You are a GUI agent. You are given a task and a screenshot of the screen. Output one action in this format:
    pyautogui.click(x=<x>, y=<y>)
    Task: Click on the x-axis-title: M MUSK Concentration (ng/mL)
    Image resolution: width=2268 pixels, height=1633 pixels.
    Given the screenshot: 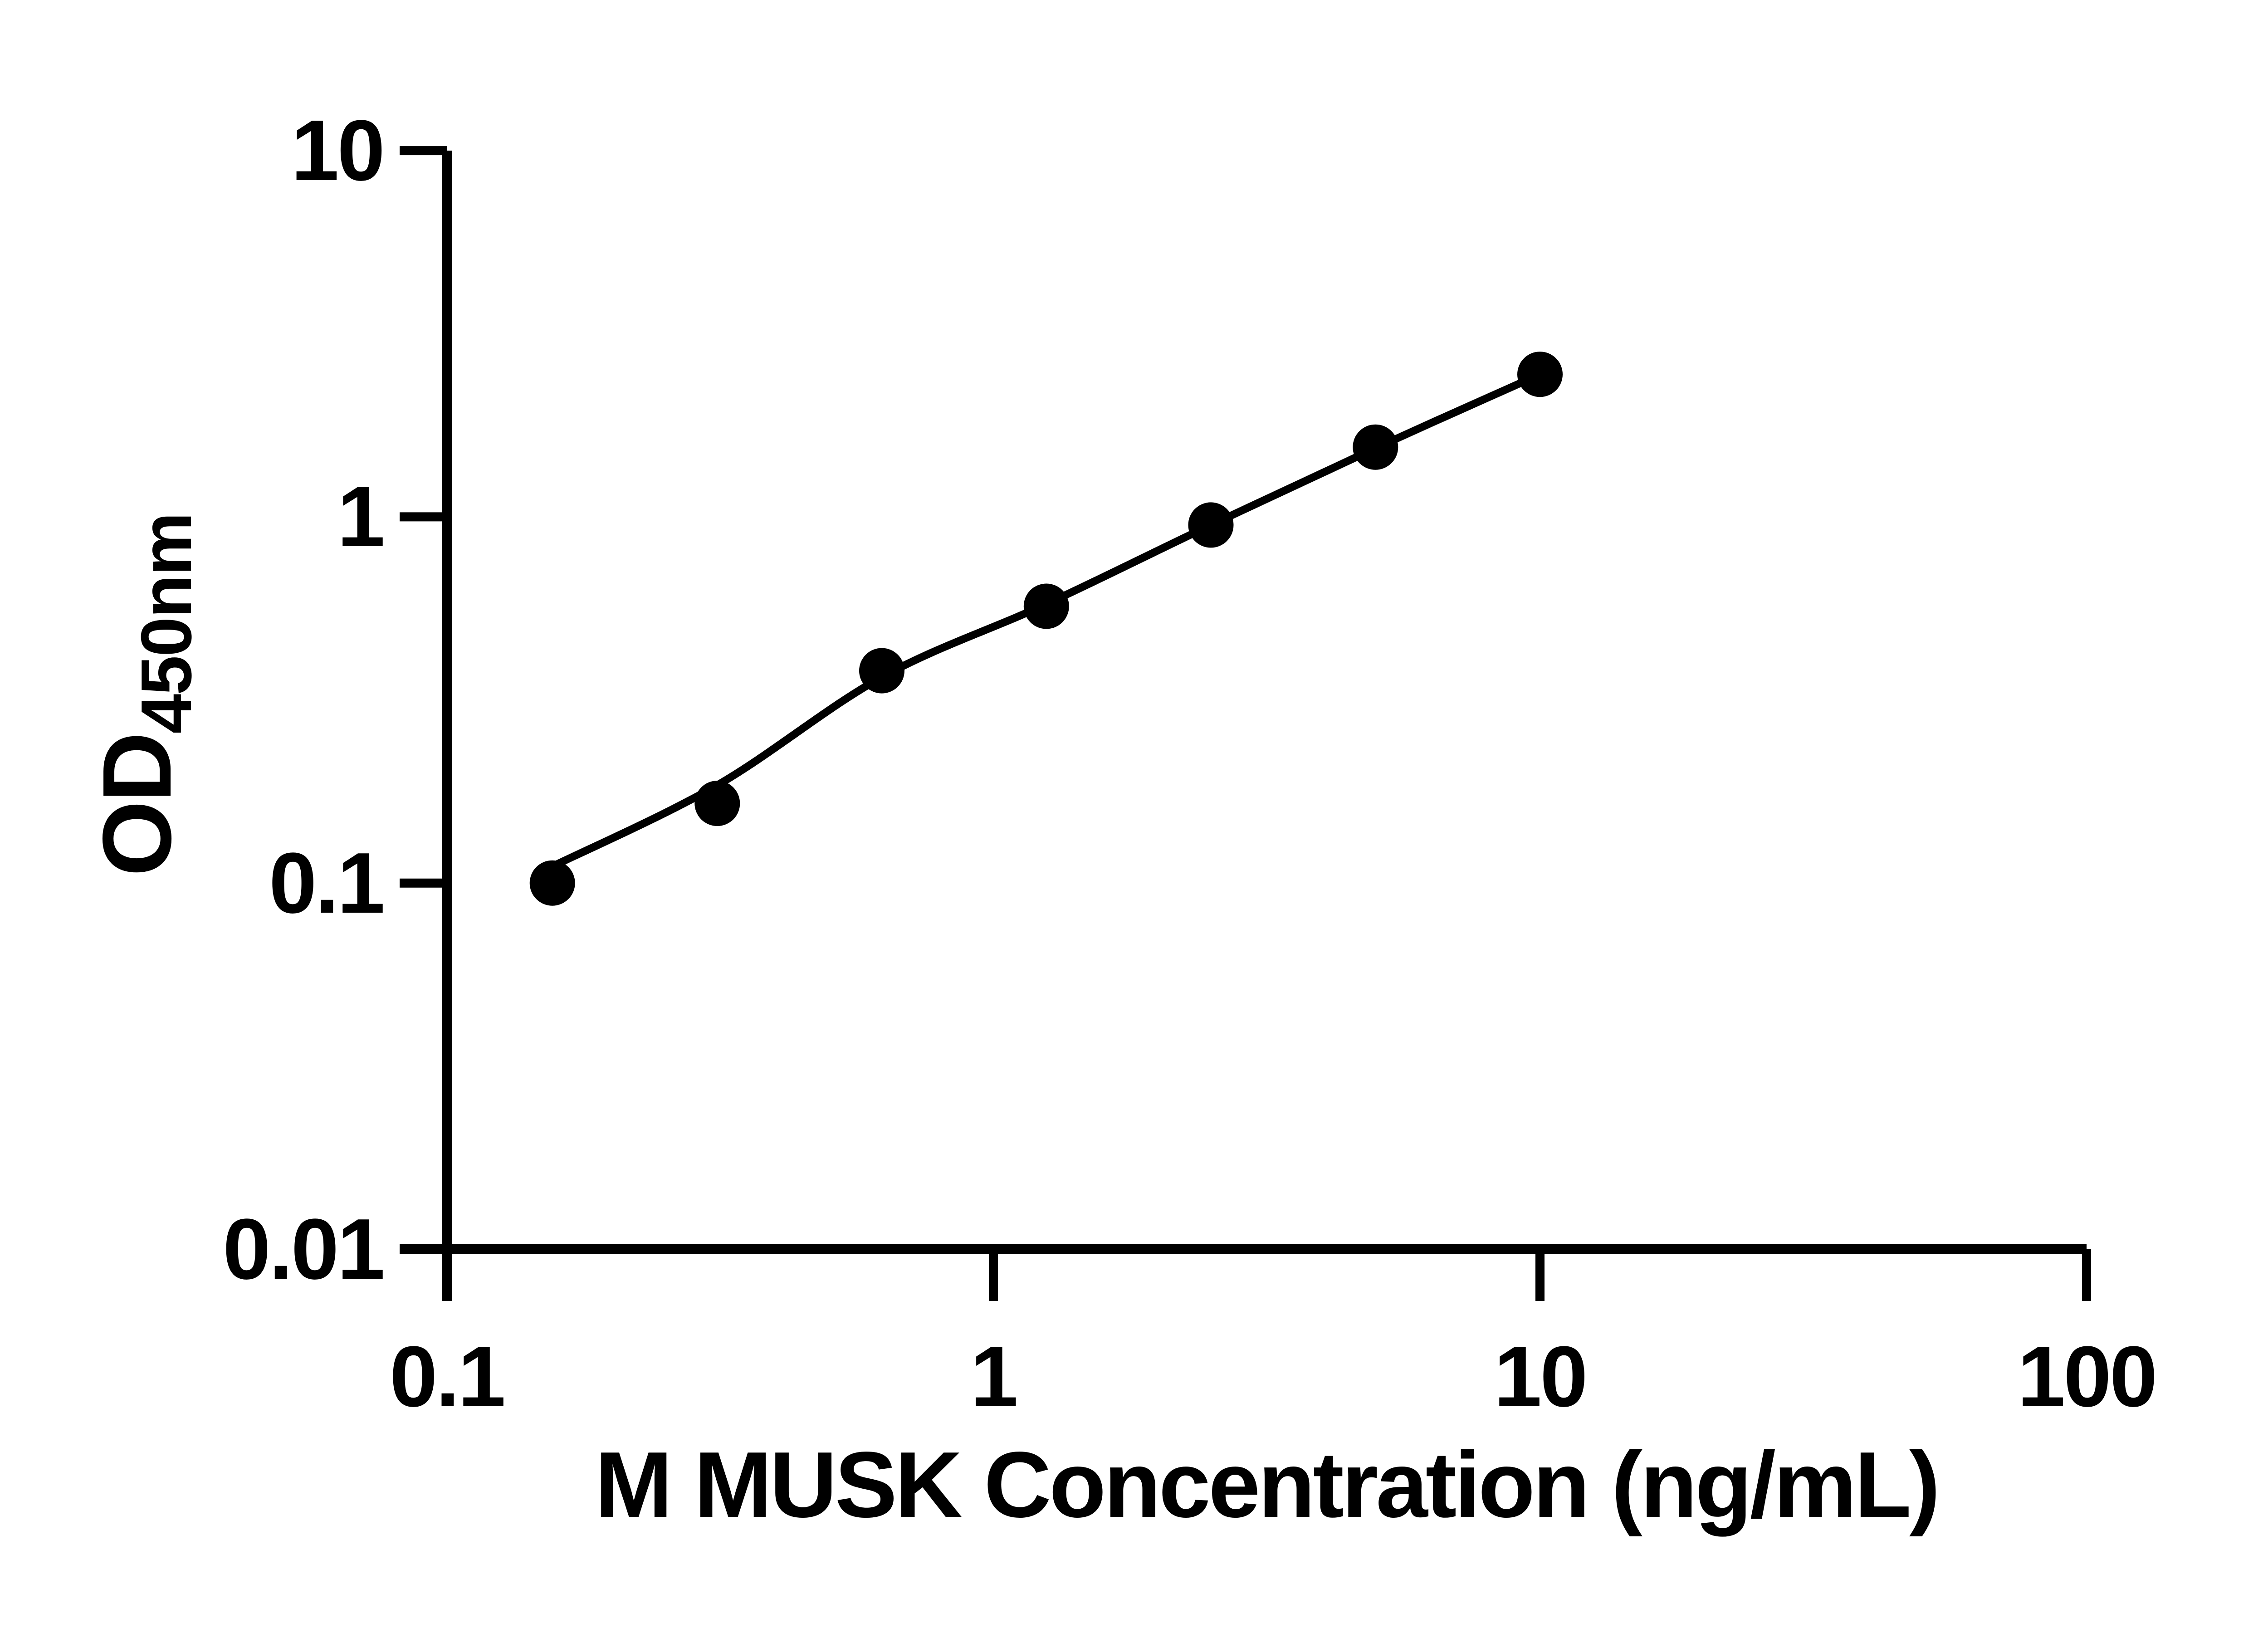 What is the action you would take?
    pyautogui.click(x=1268, y=1485)
    